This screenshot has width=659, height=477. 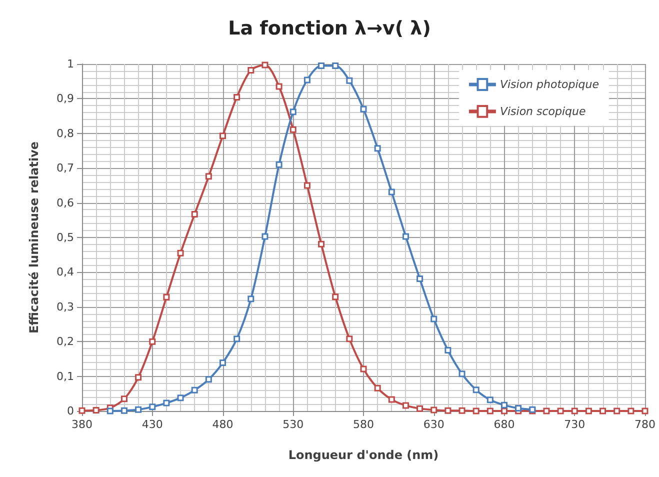 I want to click on y-tick-label: 0,9, so click(x=65, y=99).